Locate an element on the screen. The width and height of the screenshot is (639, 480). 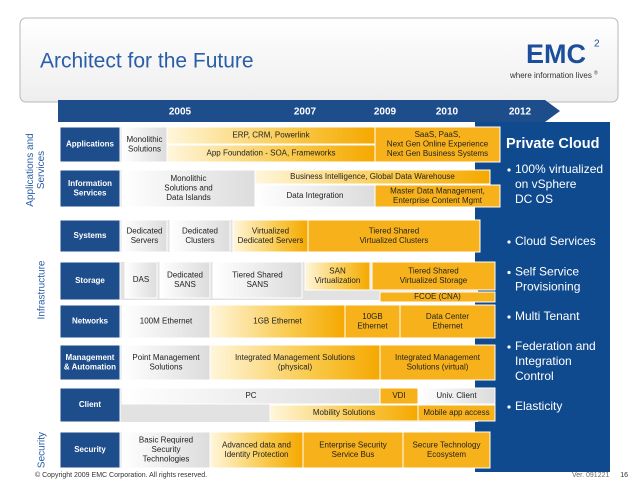
item-text: Data Center is located at coordinates (447, 316).